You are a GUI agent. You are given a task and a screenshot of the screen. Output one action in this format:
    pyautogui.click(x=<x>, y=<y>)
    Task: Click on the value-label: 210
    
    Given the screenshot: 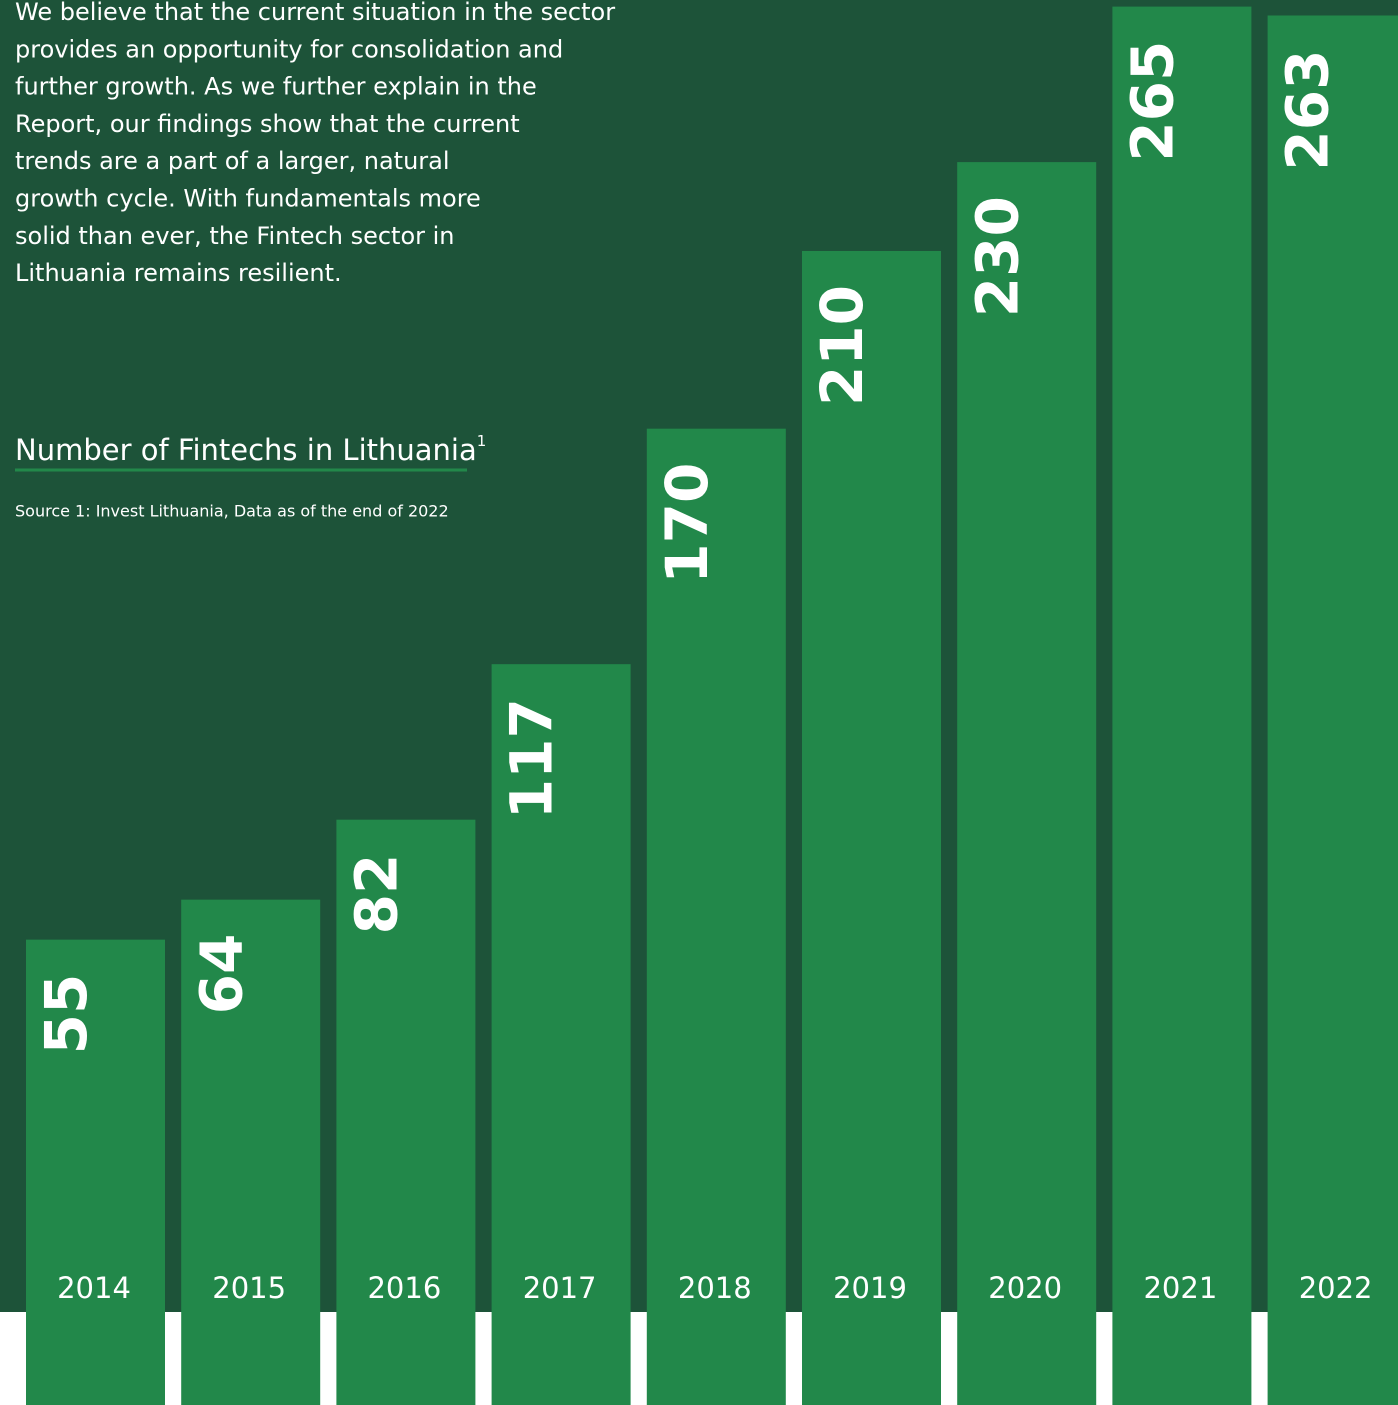 What is the action you would take?
    pyautogui.click(x=842, y=345)
    